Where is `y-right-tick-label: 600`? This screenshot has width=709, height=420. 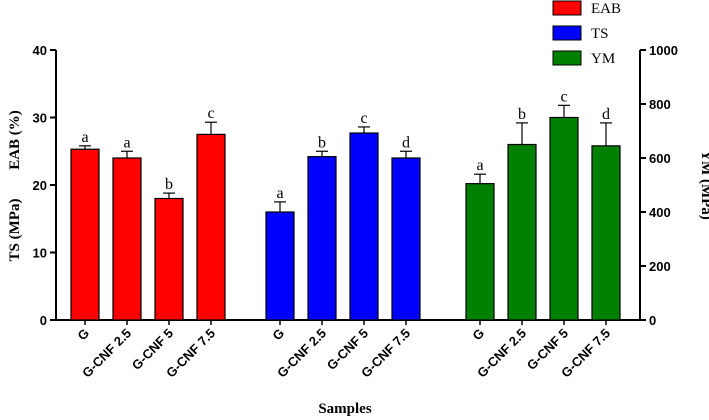
y-right-tick-label: 600 is located at coordinates (660, 158).